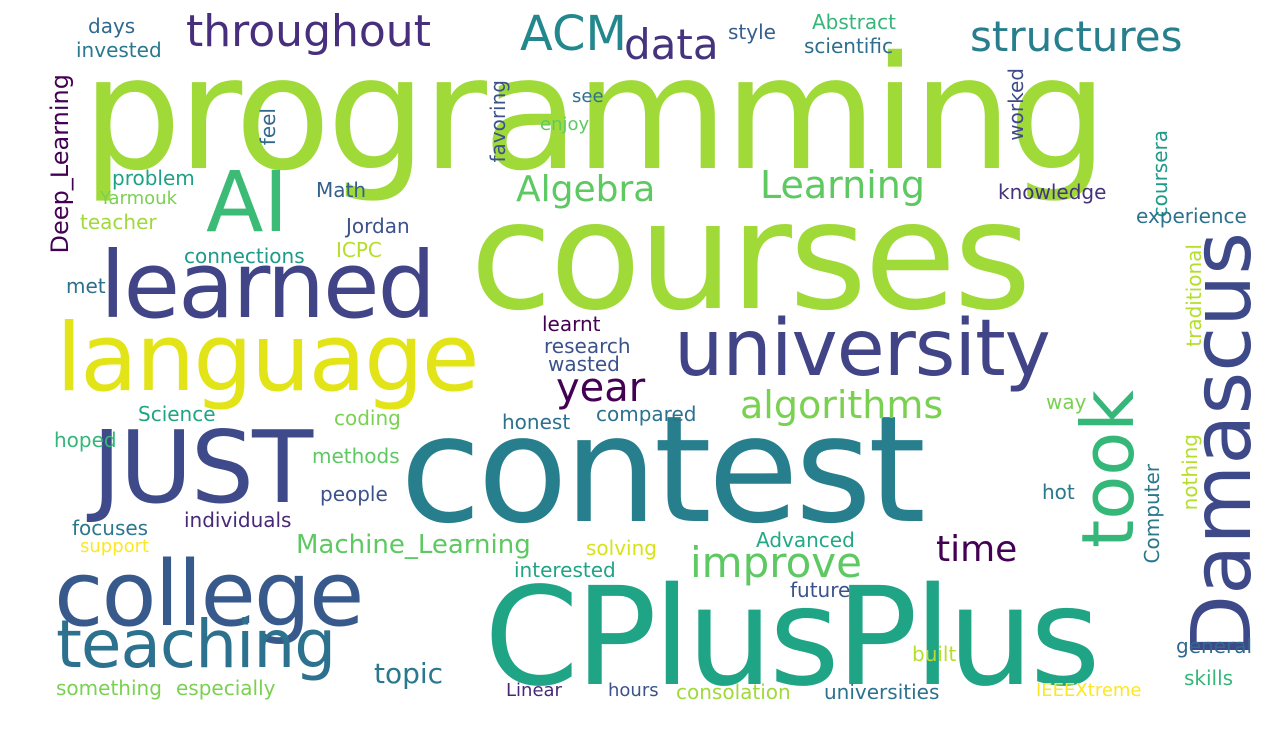  I want to click on word-algorithms: algorithms, so click(842, 405).